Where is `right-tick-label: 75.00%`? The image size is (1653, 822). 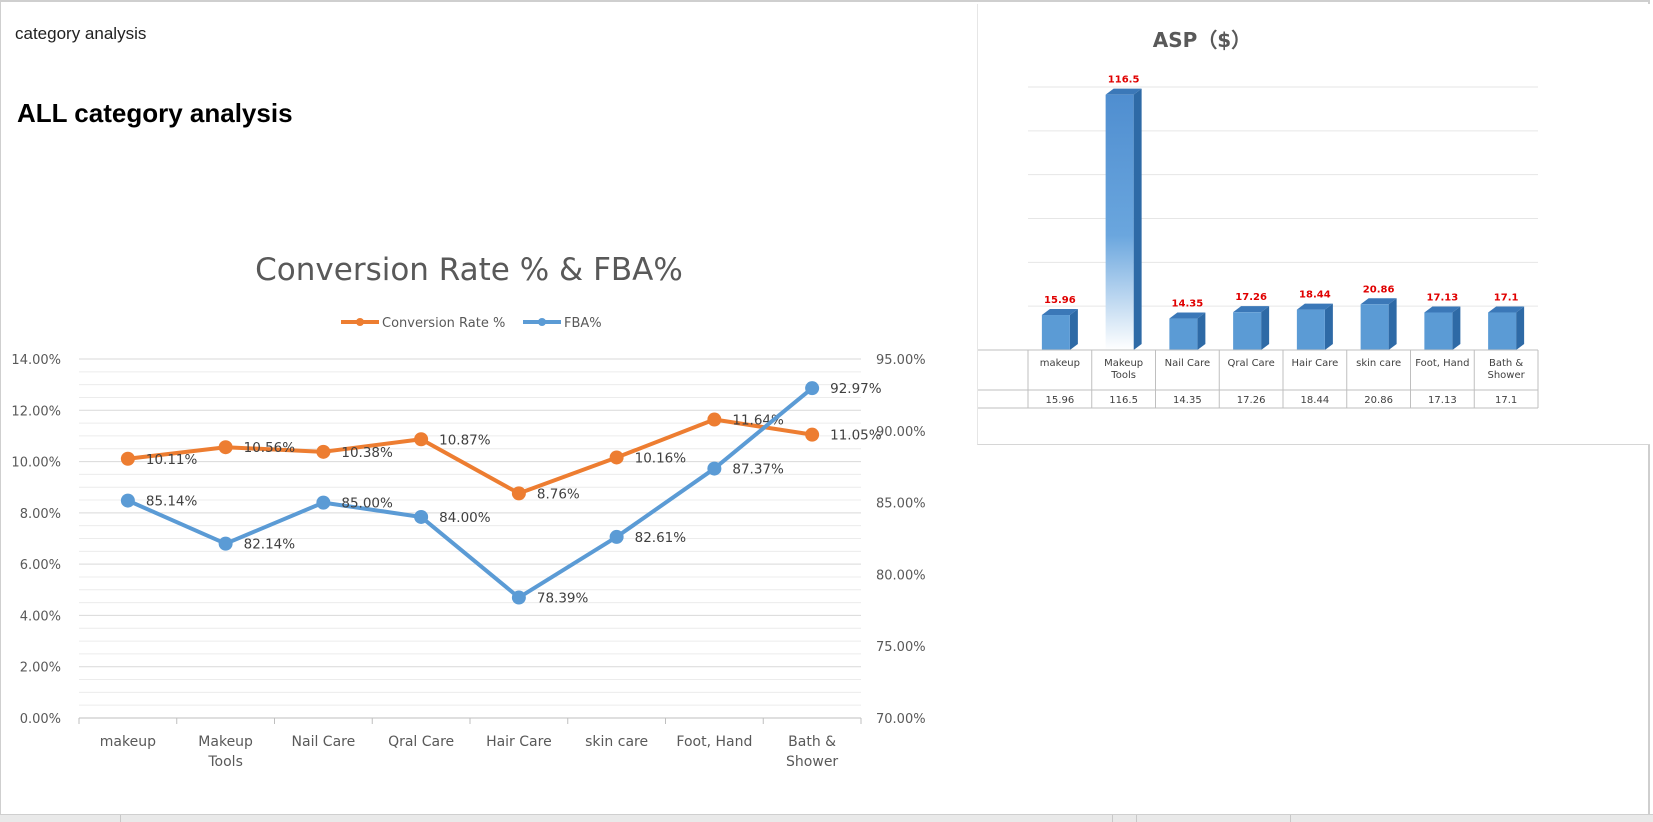 right-tick-label: 75.00% is located at coordinates (901, 647).